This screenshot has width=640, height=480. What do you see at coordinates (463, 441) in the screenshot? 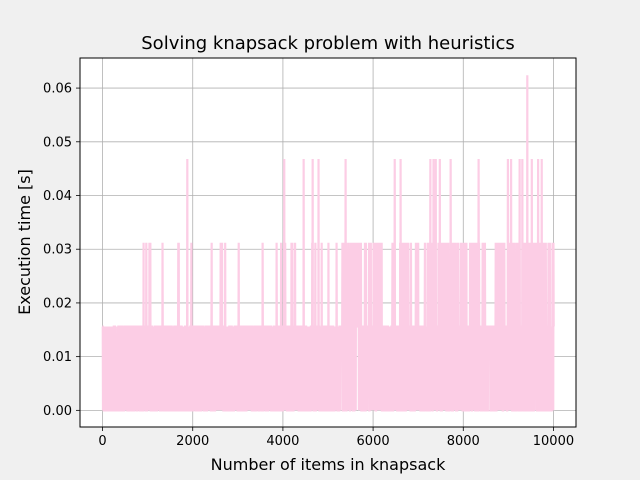
I see `x-tick-label: 8000` at bounding box center [463, 441].